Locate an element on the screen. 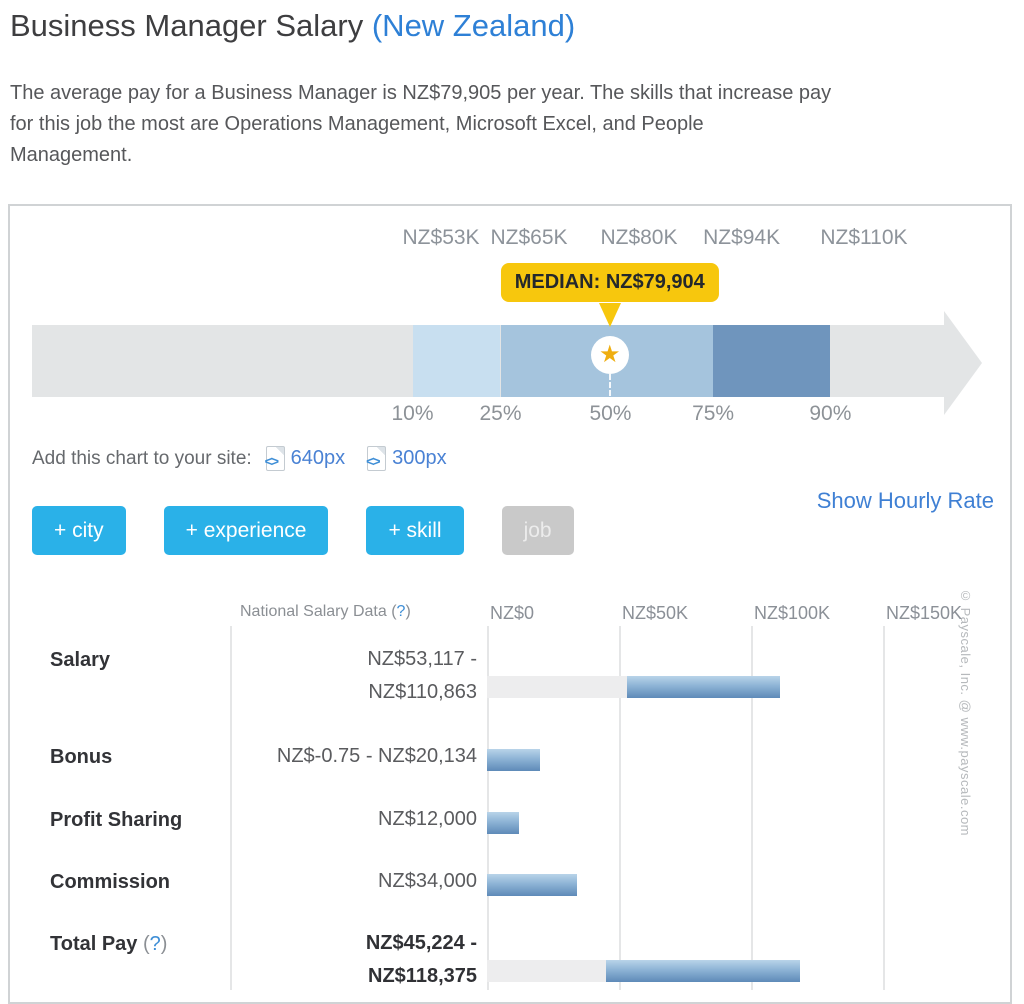 Image resolution: width=1024 pixels, height=1004 pixels. percentile-pct-label-25: 25% is located at coordinates (500, 413).